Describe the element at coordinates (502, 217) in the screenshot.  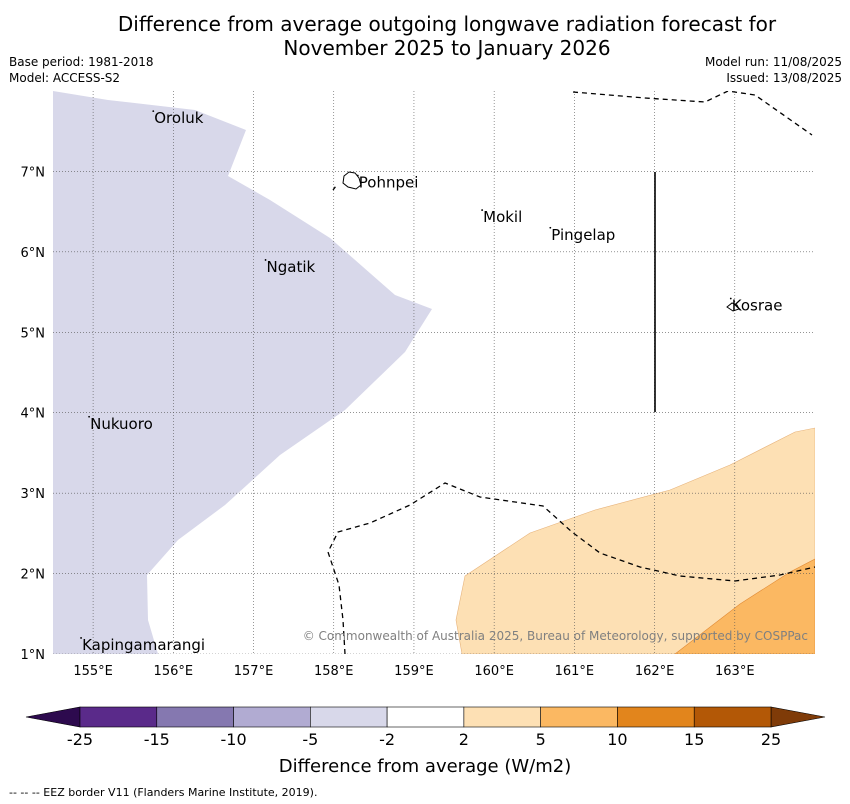
I see `place-label: Mokil` at that location.